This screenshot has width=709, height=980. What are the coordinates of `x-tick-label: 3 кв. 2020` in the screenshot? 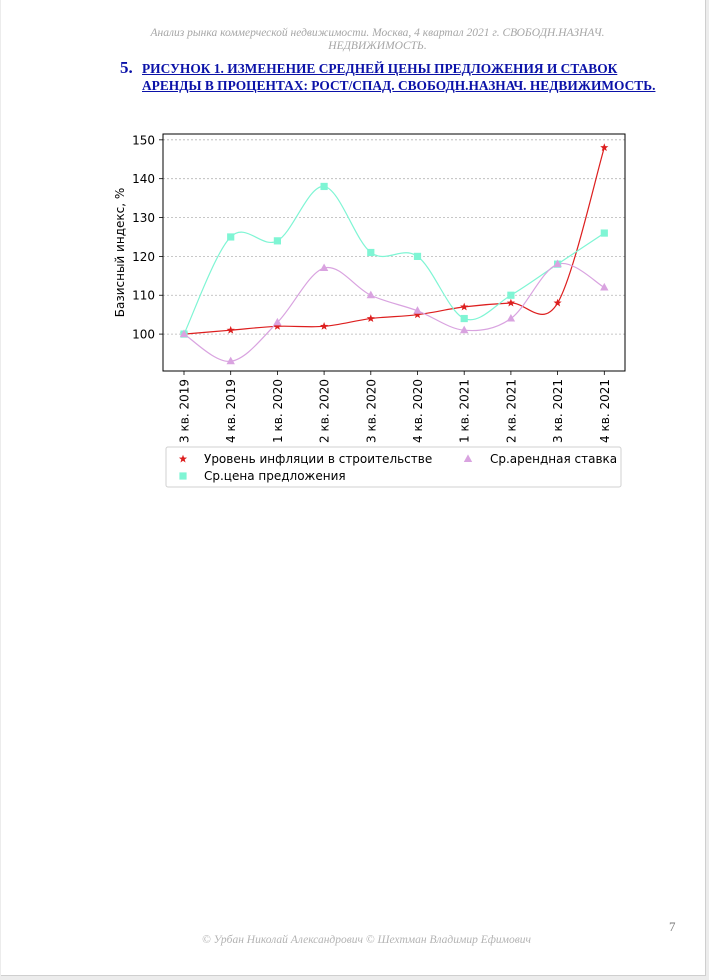 It's located at (371, 411).